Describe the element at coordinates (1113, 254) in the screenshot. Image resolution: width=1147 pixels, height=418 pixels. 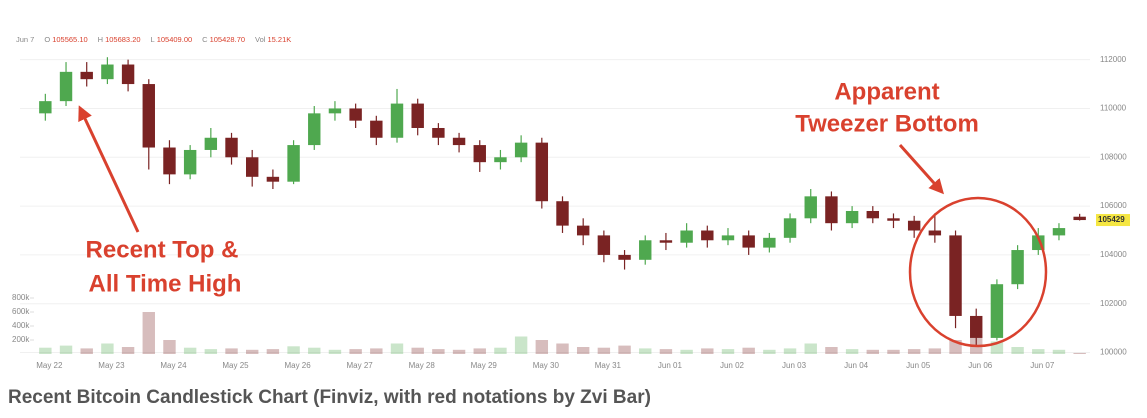
I see `y-tick-label: 104000` at that location.